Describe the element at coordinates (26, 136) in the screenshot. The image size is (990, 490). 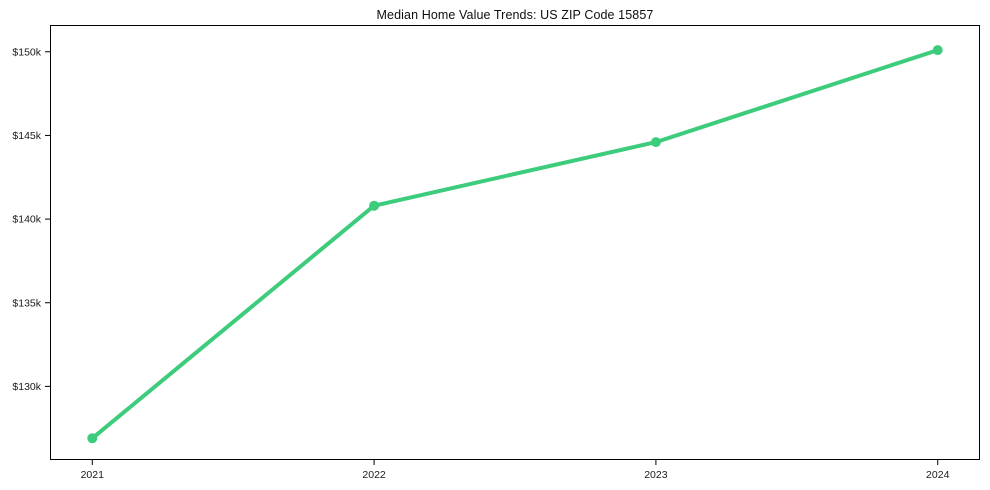
I see `y-tick-label: $145k` at that location.